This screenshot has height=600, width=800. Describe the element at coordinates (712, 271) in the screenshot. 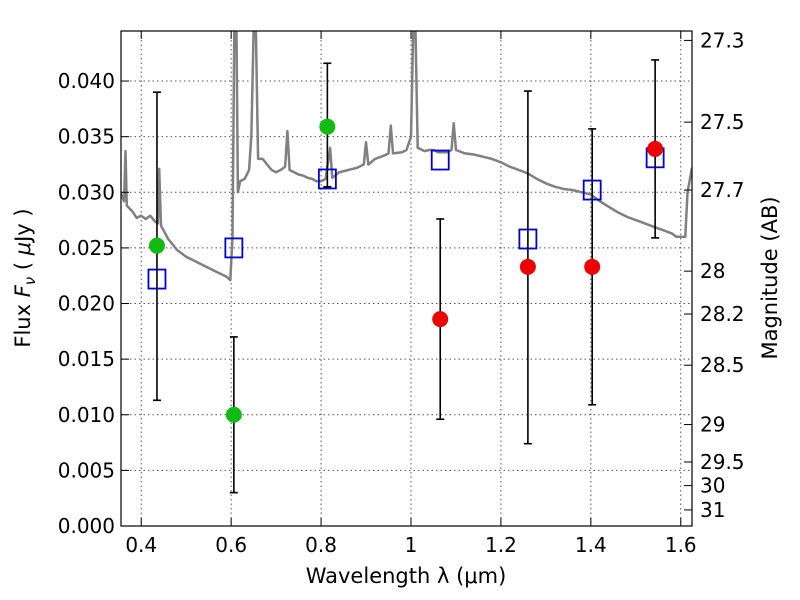

I see `right-tick-label: 28` at that location.